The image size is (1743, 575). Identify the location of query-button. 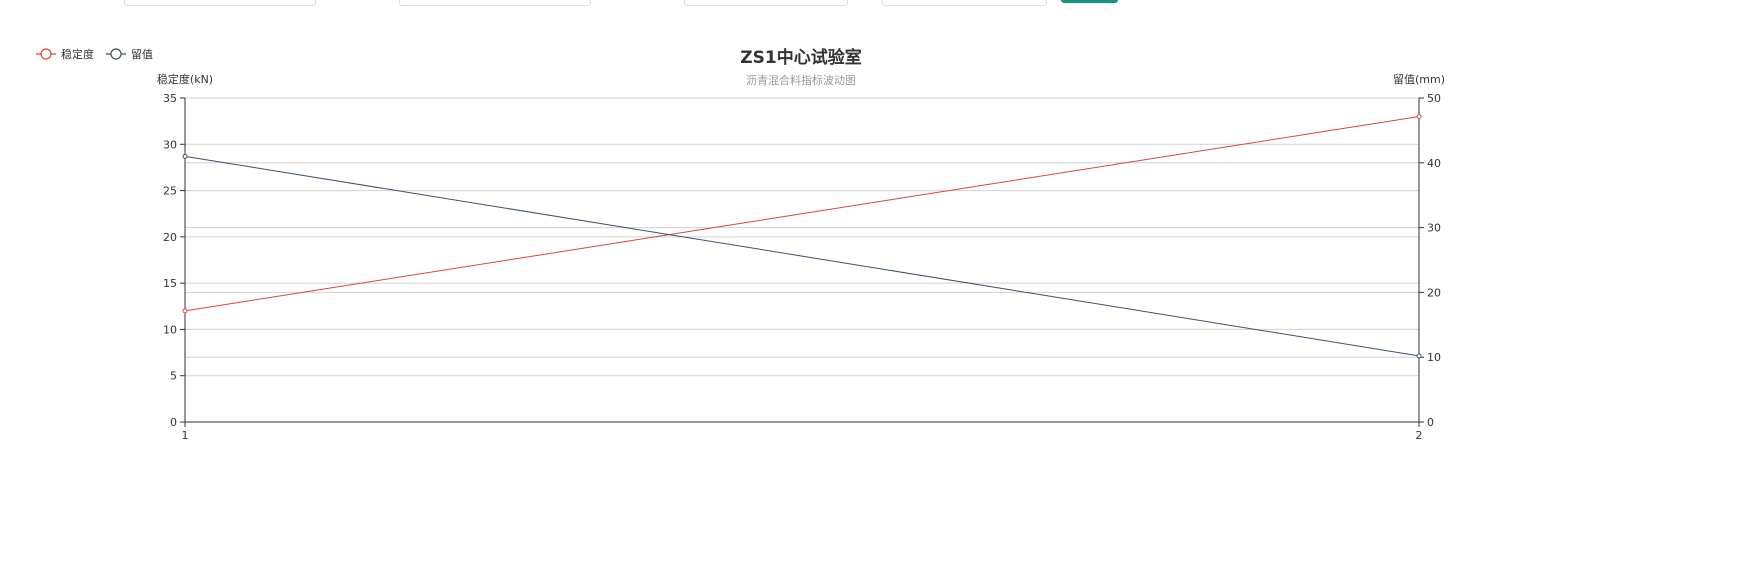
(1089, 1).